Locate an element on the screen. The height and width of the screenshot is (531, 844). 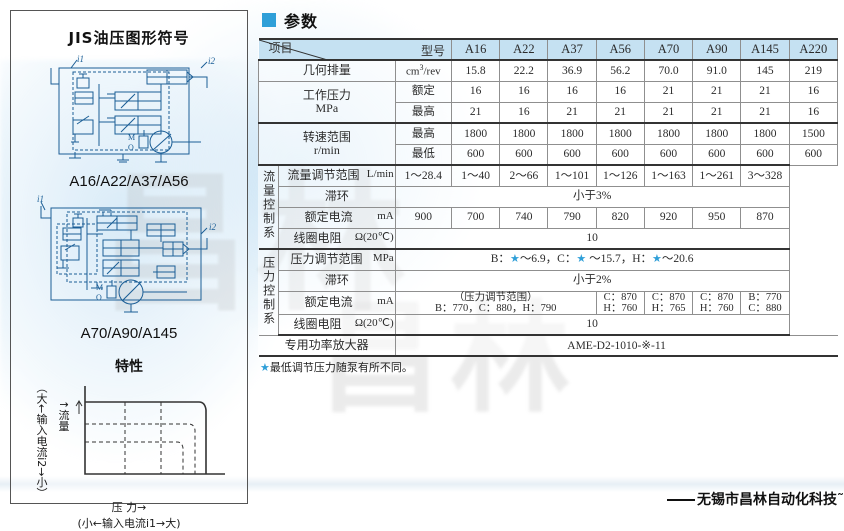
cell-pressure-hysteresis-merged: 小于2% is located at coordinates (592, 280).